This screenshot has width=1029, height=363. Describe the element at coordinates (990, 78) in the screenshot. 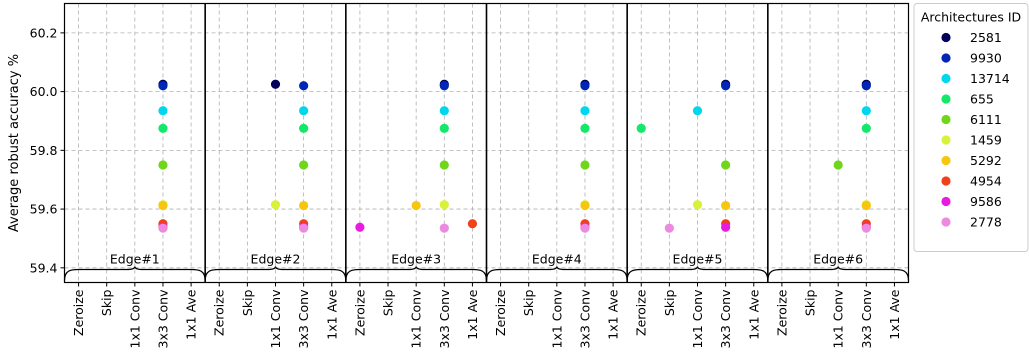

I see `legend-label: 13714` at that location.